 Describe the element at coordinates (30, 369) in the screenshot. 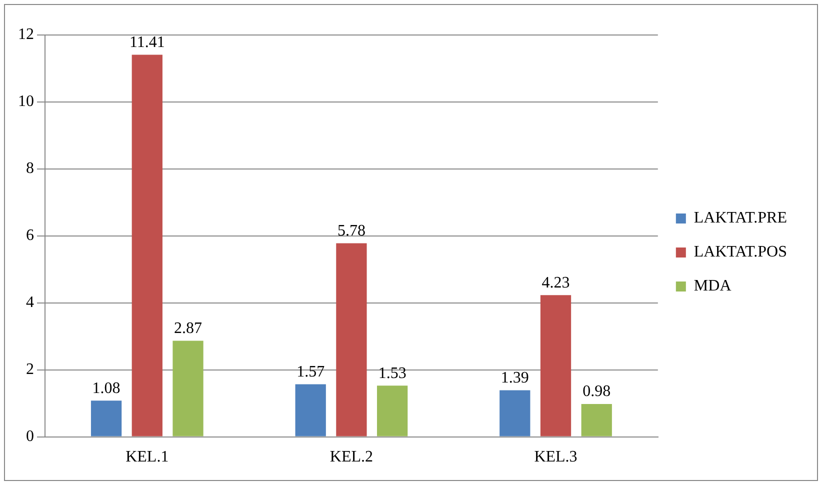

I see `y-tick-label: 2` at that location.